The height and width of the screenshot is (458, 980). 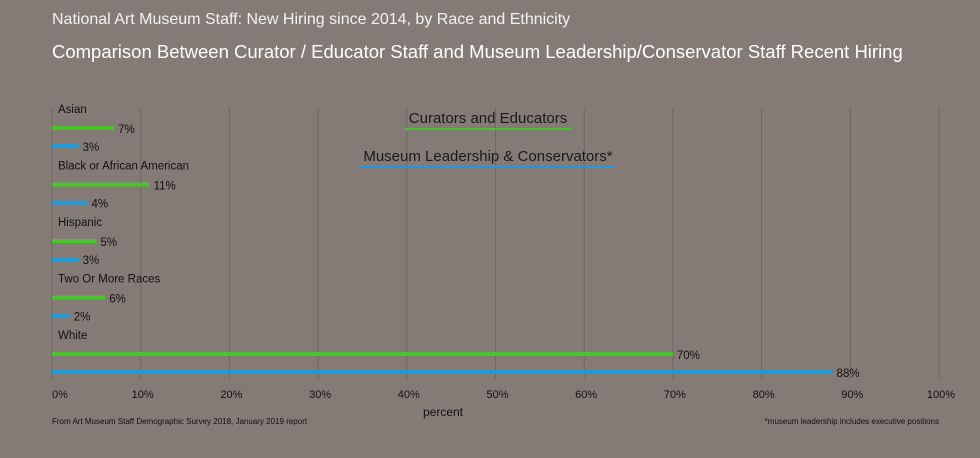 What do you see at coordinates (497, 395) in the screenshot?
I see `x-tick-label: 50%` at bounding box center [497, 395].